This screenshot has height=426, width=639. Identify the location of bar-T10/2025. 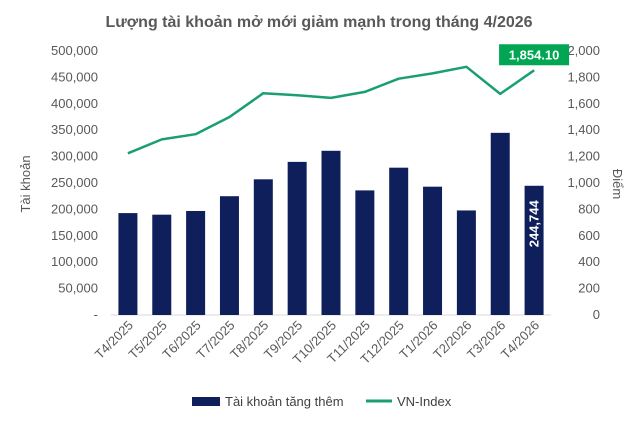
(331, 232).